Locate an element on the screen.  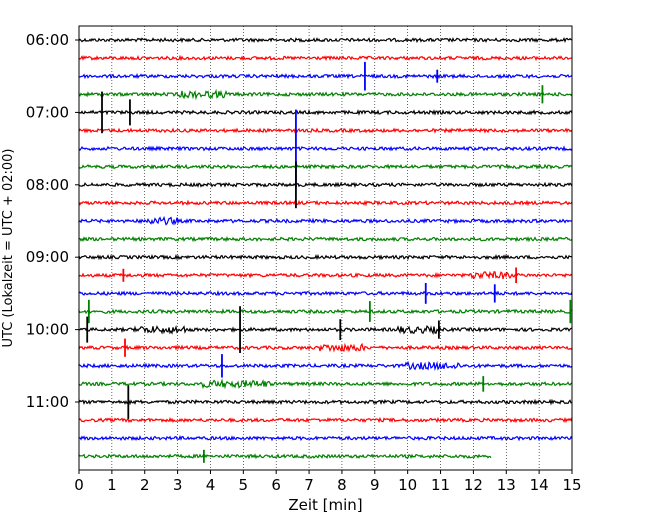
y-tick-label: 08:00 is located at coordinates (47, 185).